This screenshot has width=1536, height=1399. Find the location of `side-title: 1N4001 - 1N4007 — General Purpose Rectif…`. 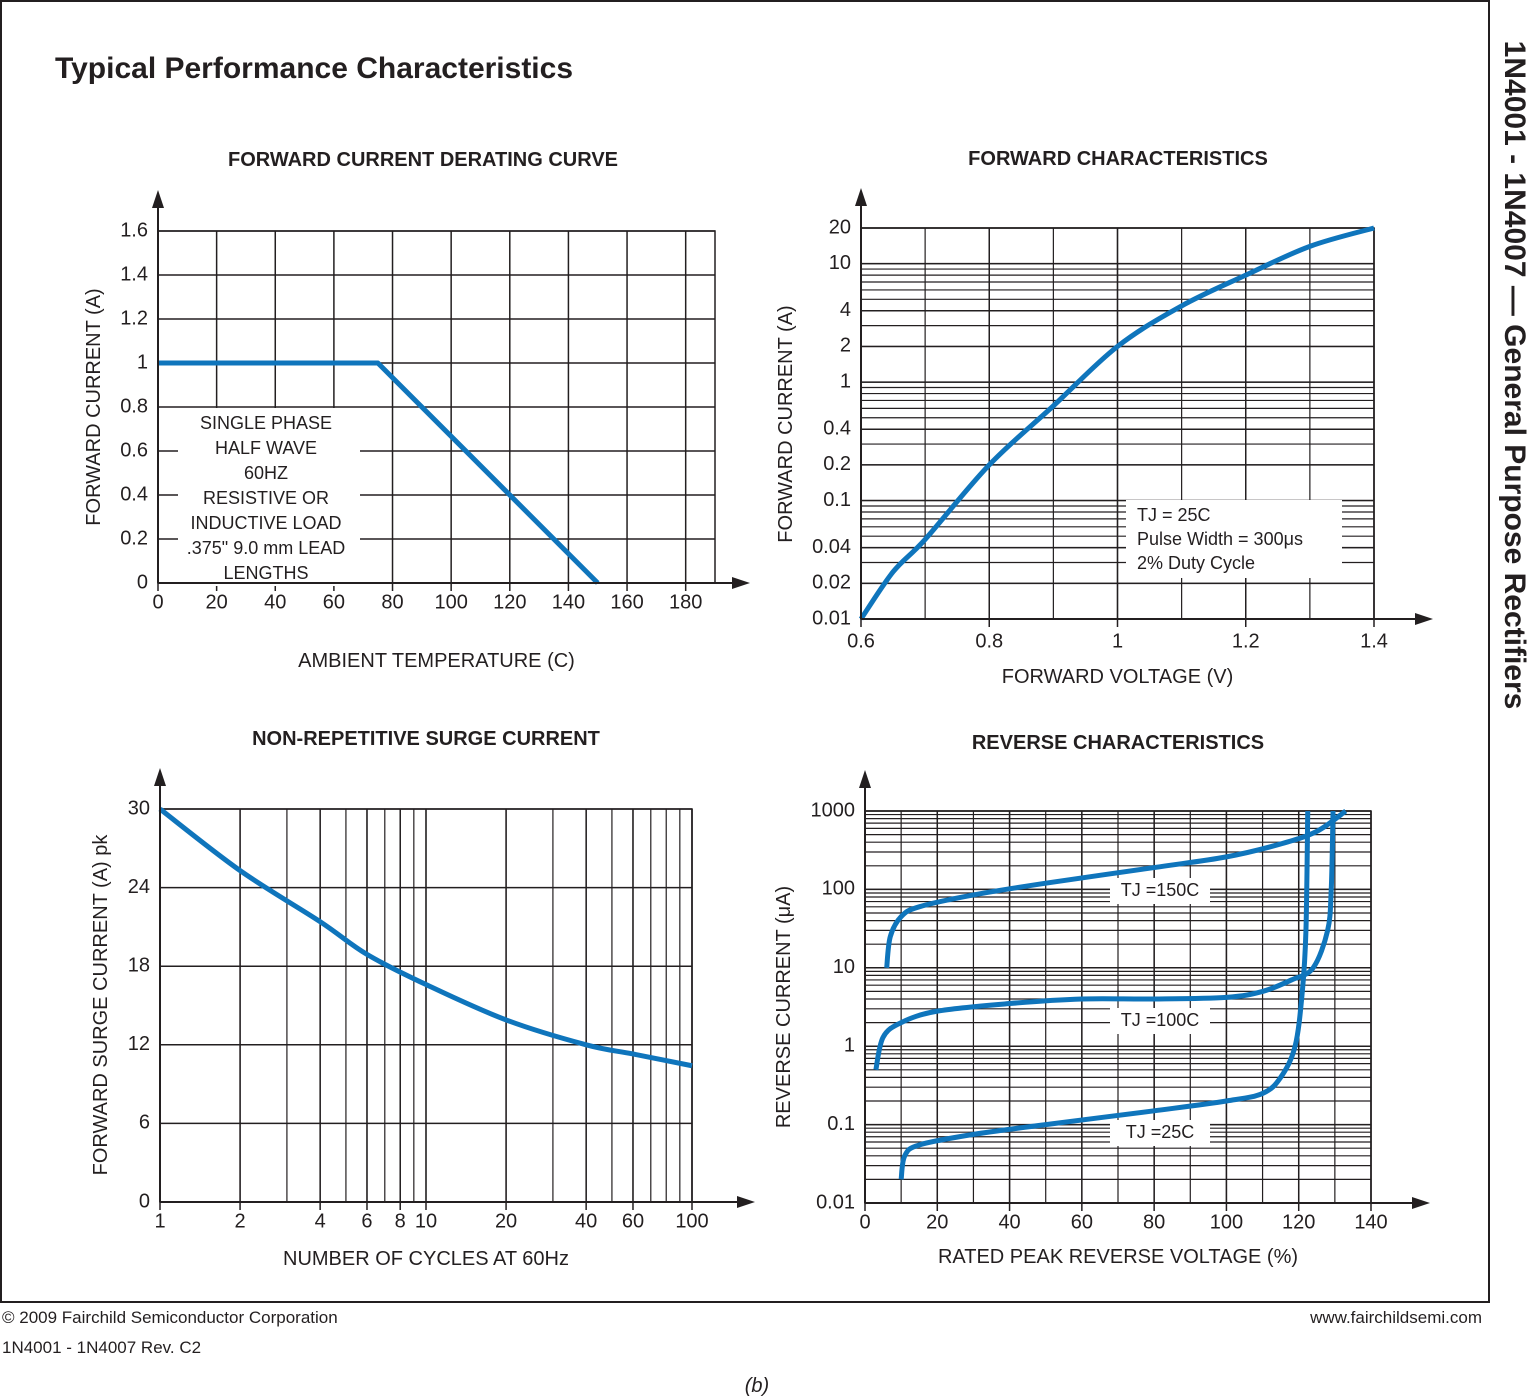

side-title: 1N4001 - 1N4007 — General Purpose Rectif… is located at coordinates (1514, 375).